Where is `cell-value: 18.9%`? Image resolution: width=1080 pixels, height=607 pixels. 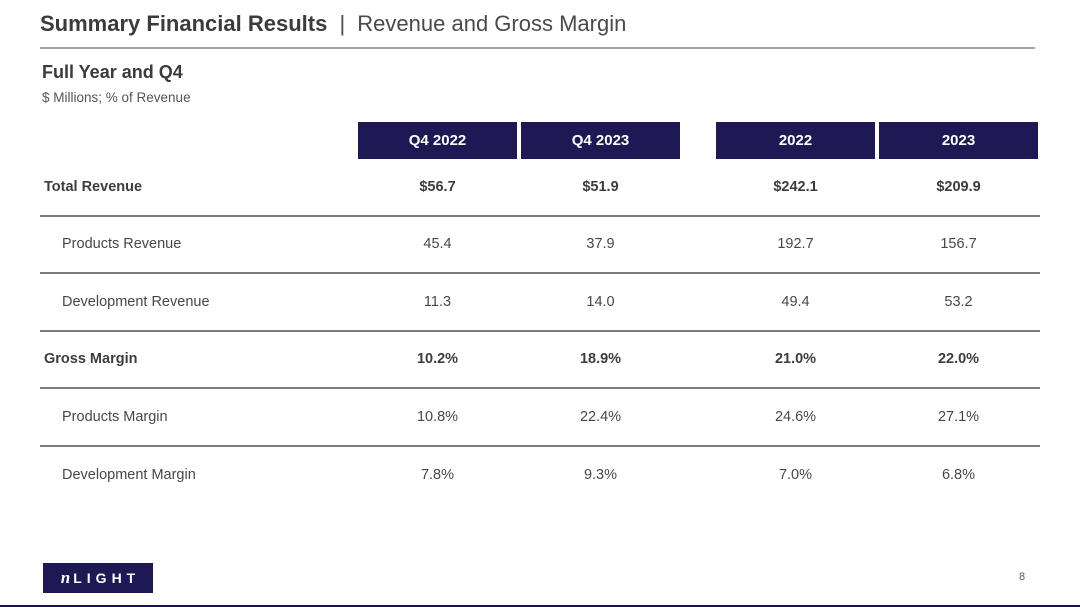 cell-value: 18.9% is located at coordinates (600, 359).